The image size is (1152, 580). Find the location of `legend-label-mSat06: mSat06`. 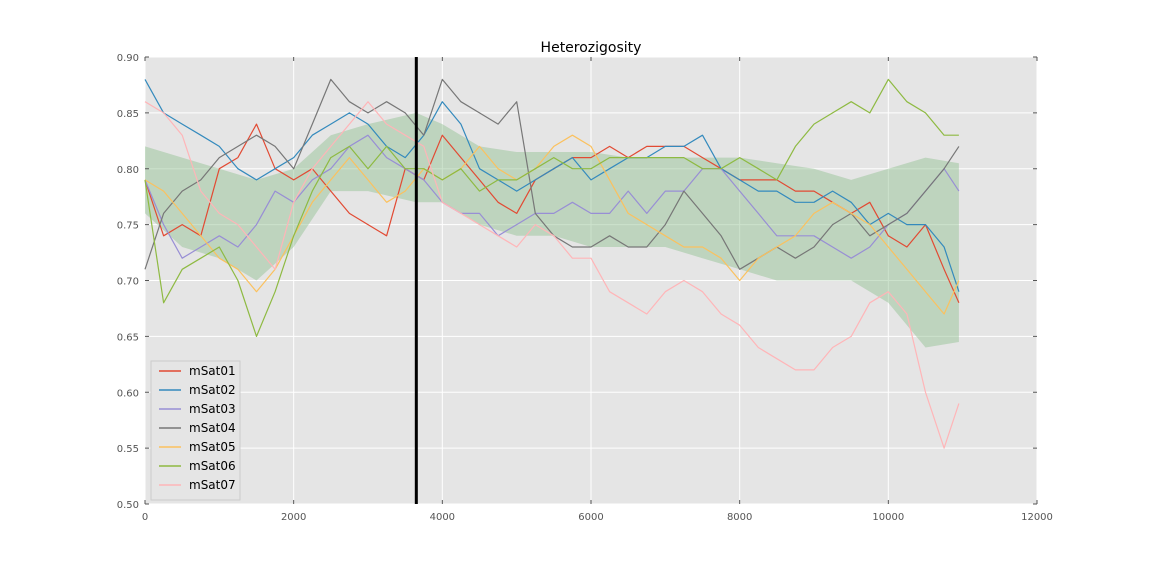

legend-label-mSat06: mSat06 is located at coordinates (212, 466).